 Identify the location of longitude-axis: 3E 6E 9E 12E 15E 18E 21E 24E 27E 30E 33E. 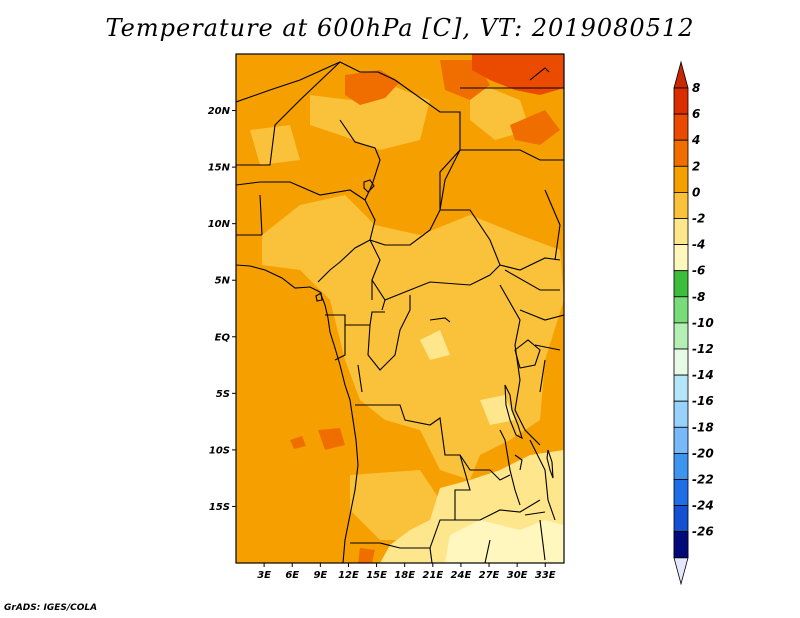
(406, 572).